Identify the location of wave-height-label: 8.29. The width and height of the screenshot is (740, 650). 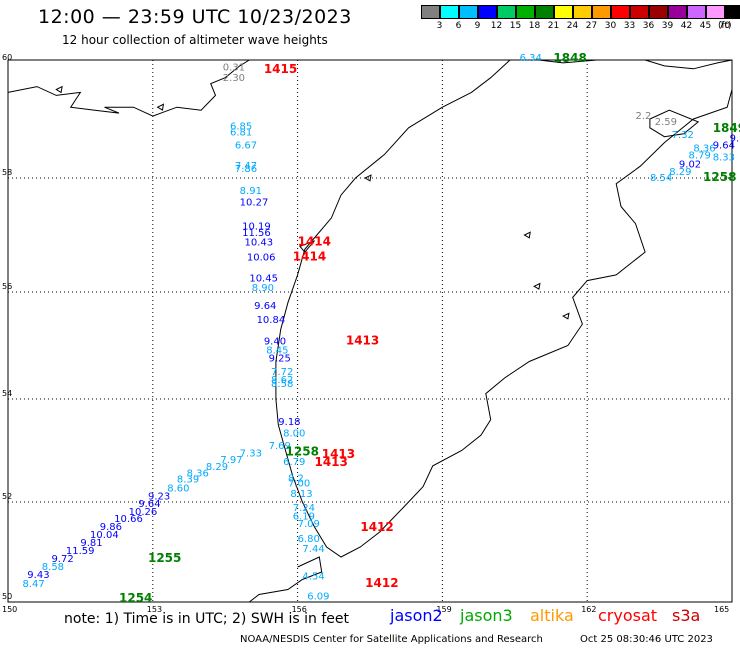
(217, 467).